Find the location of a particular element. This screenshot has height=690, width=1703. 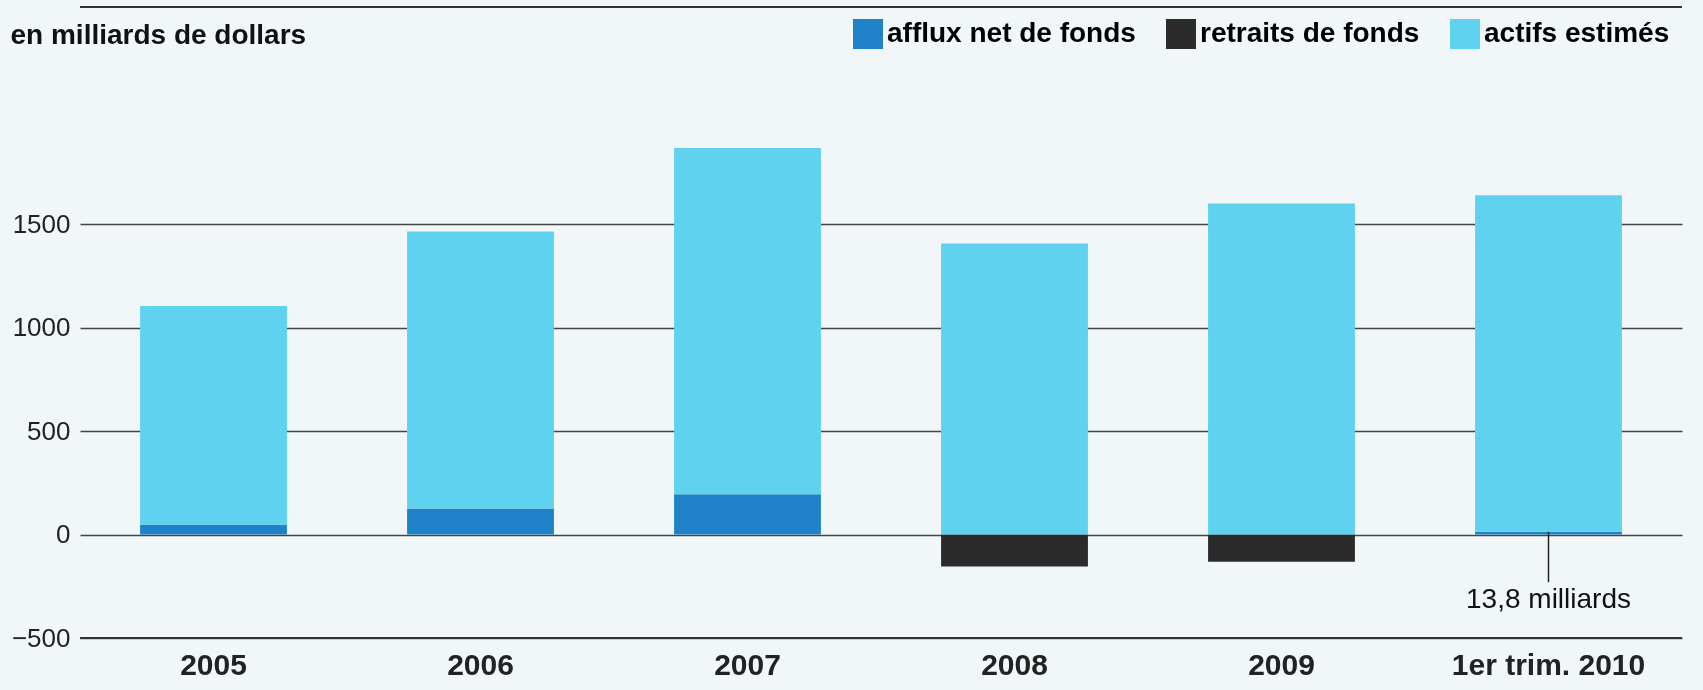

y-tick-label: 500 is located at coordinates (49, 430).